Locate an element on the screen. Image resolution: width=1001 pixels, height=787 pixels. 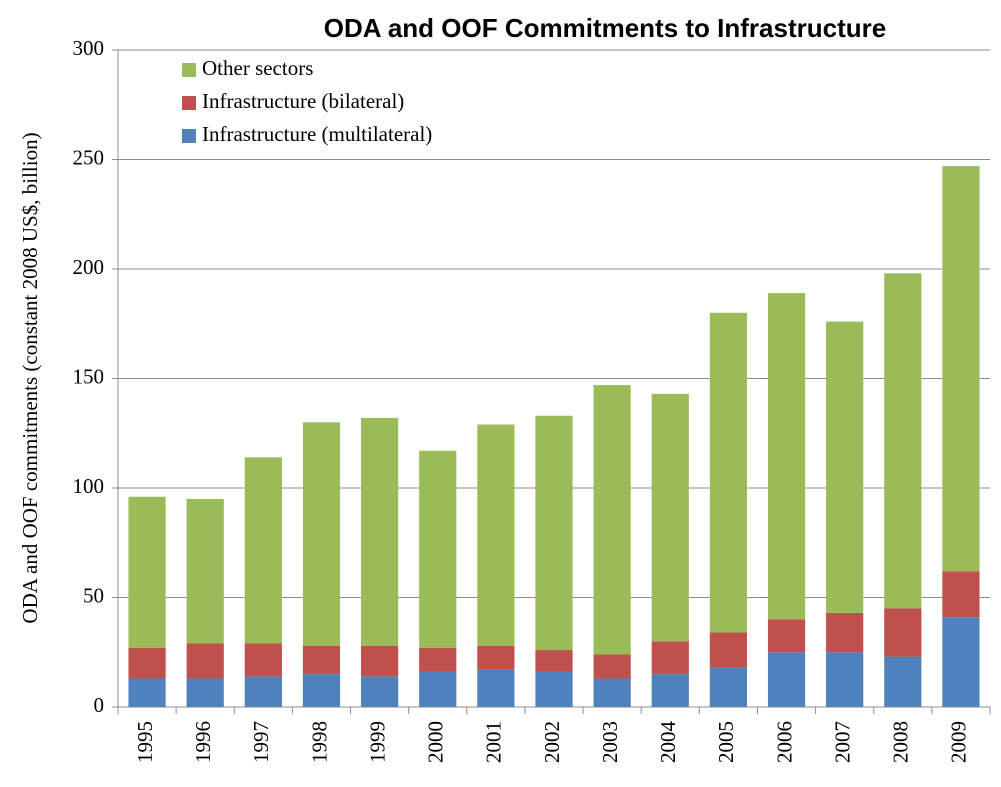
y-tick-label: 150 is located at coordinates (89, 376).